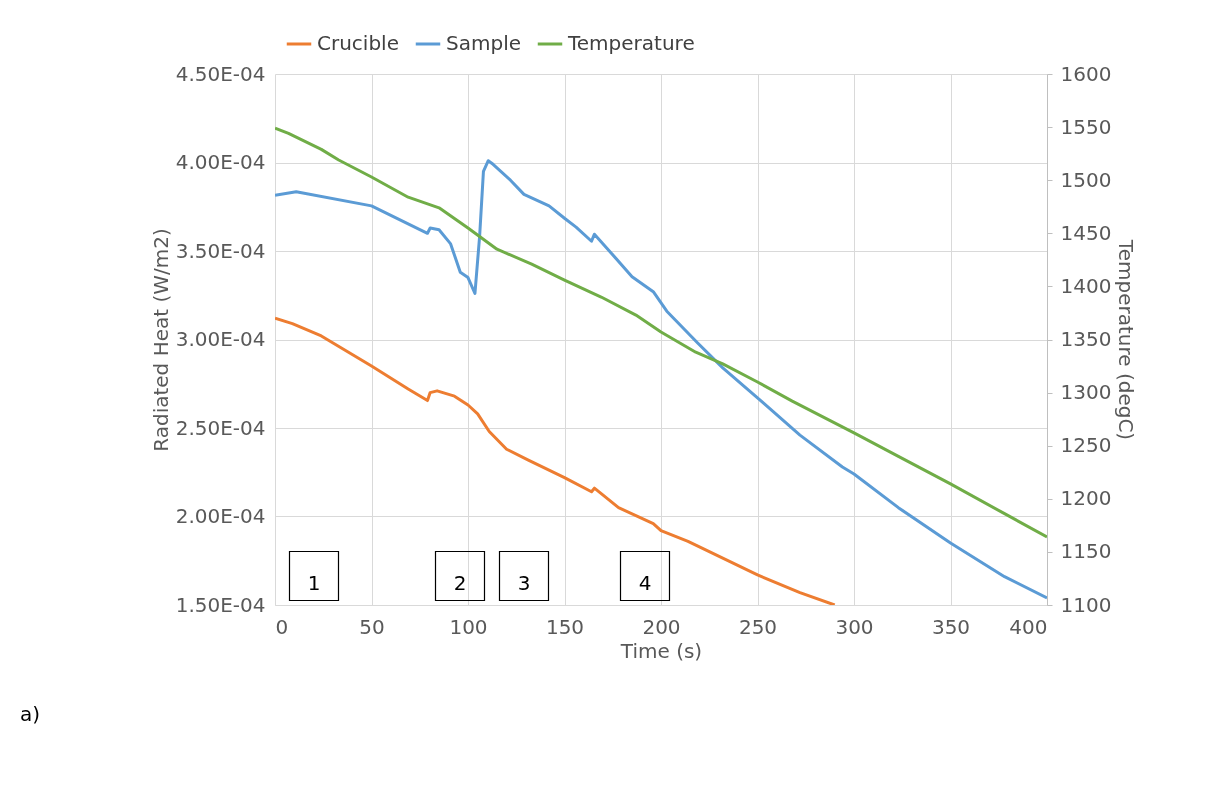 The width and height of the screenshot is (1208, 785). What do you see at coordinates (565, 626) in the screenshot?
I see `x-tick-label: 150` at bounding box center [565, 626].